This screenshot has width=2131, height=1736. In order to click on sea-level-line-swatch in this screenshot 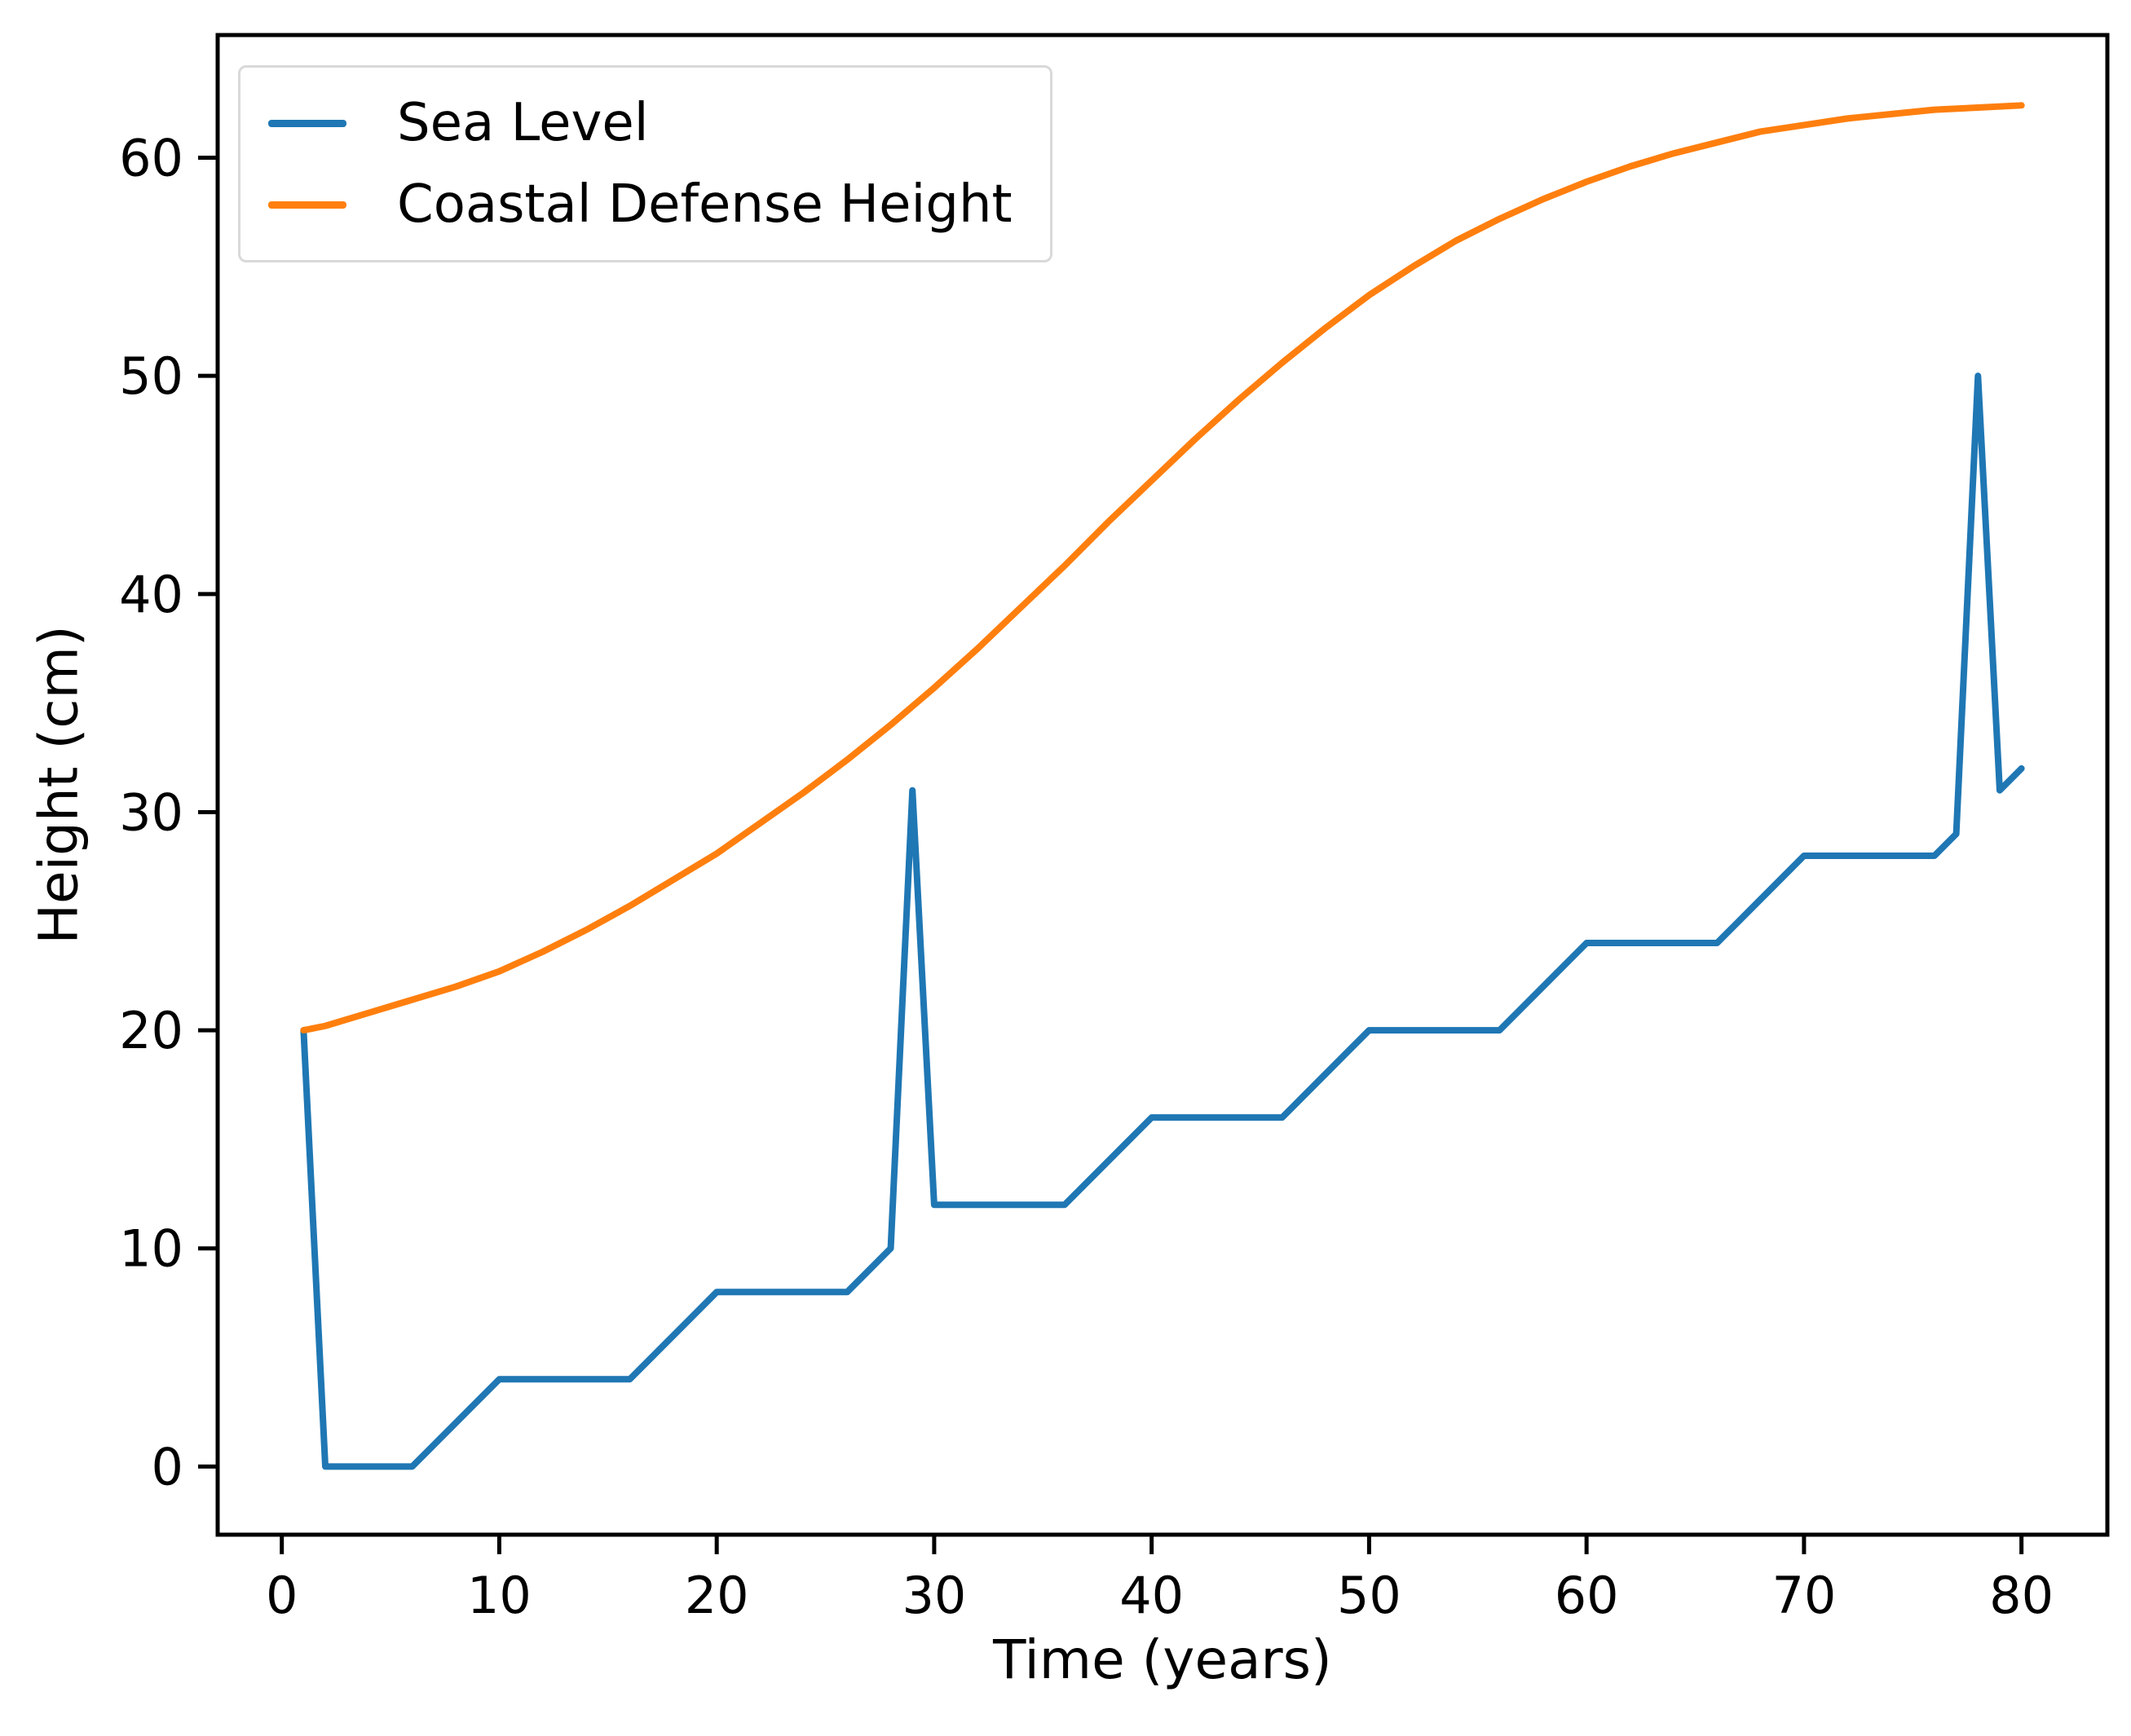, I will do `click(307, 123)`.